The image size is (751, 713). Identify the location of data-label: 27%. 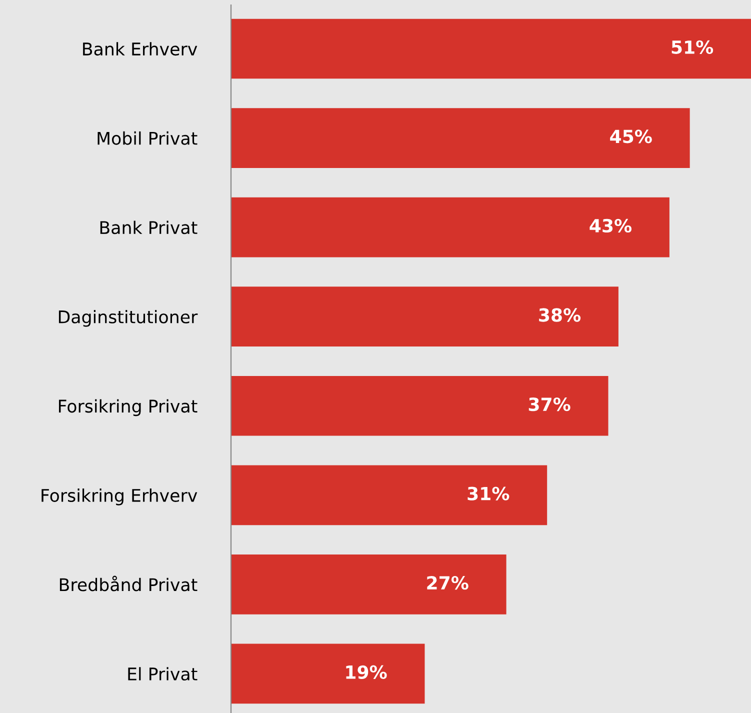
(447, 583).